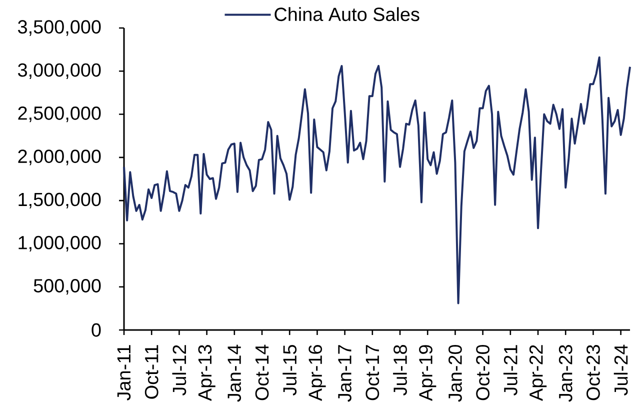  Describe the element at coordinates (59, 28) in the screenshot. I see `y-tick-label: 3,500,000` at that location.